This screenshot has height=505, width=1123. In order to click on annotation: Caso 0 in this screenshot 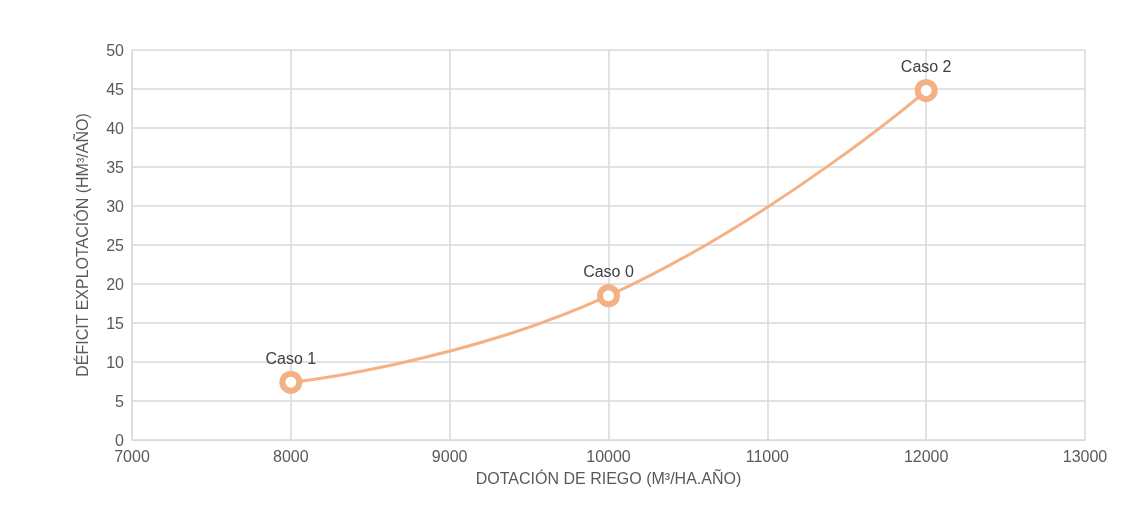, I will do `click(608, 272)`.